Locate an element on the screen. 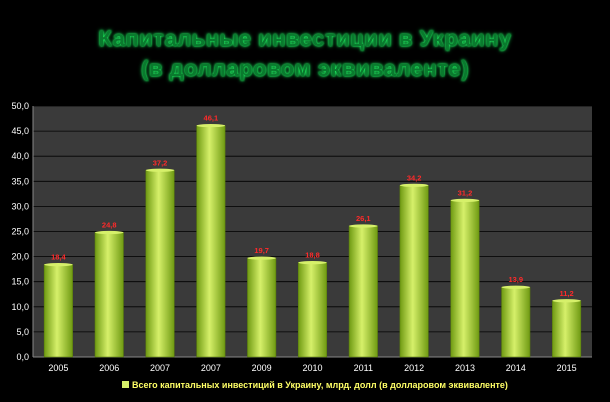 Image resolution: width=610 pixels, height=402 pixels. y-tick-label: 40,0 is located at coordinates (20, 156).